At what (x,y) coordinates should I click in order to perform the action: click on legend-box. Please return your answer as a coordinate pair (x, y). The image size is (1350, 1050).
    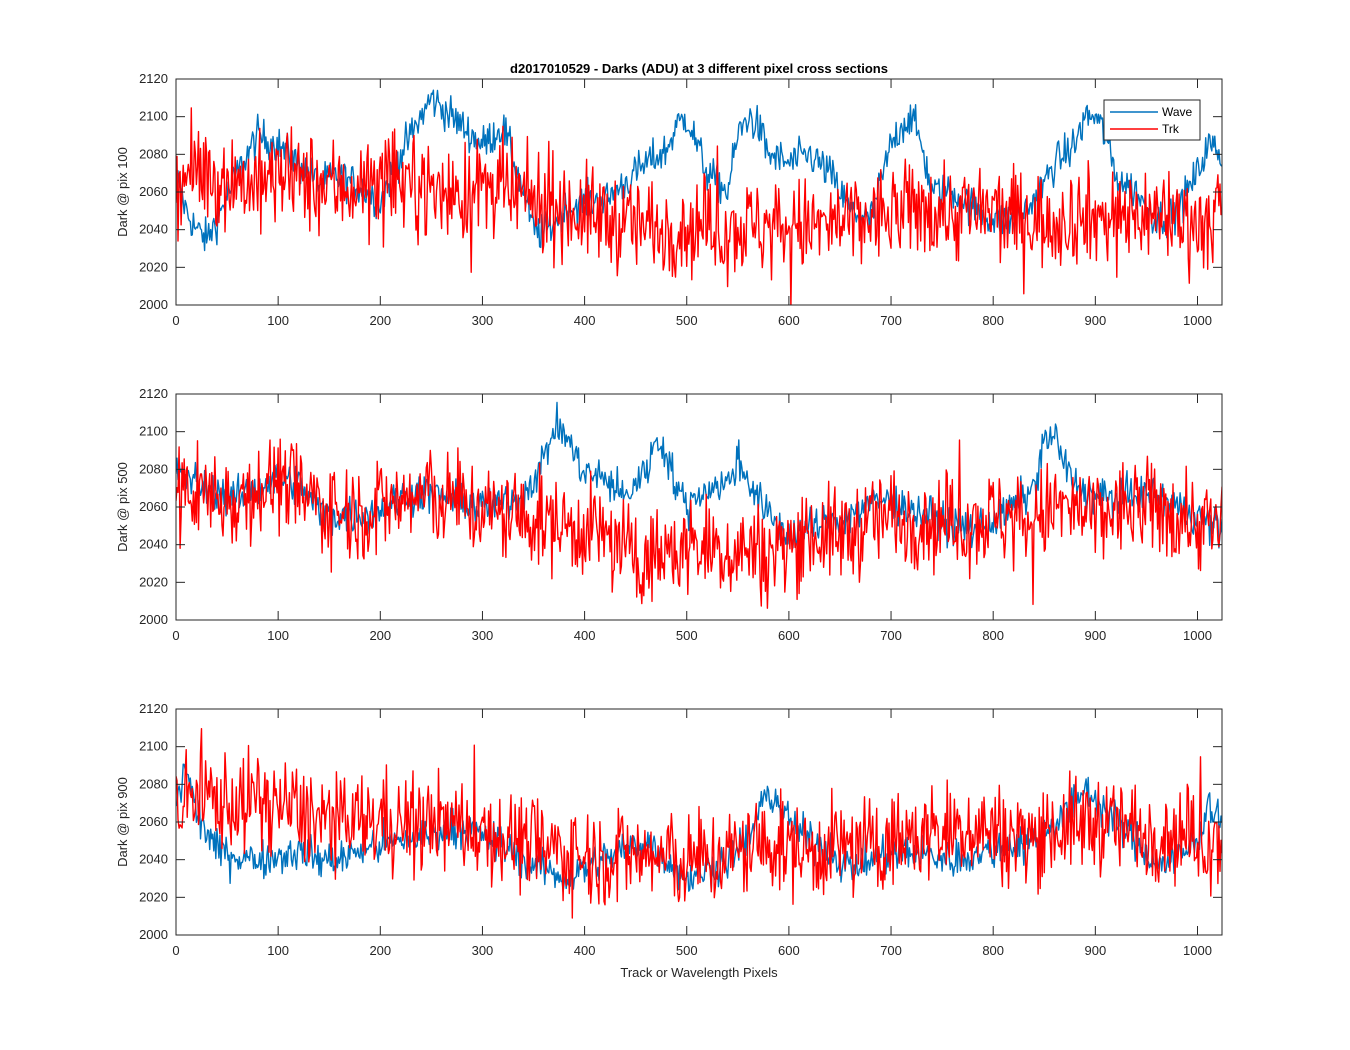
    Looking at the image, I should click on (1152, 120).